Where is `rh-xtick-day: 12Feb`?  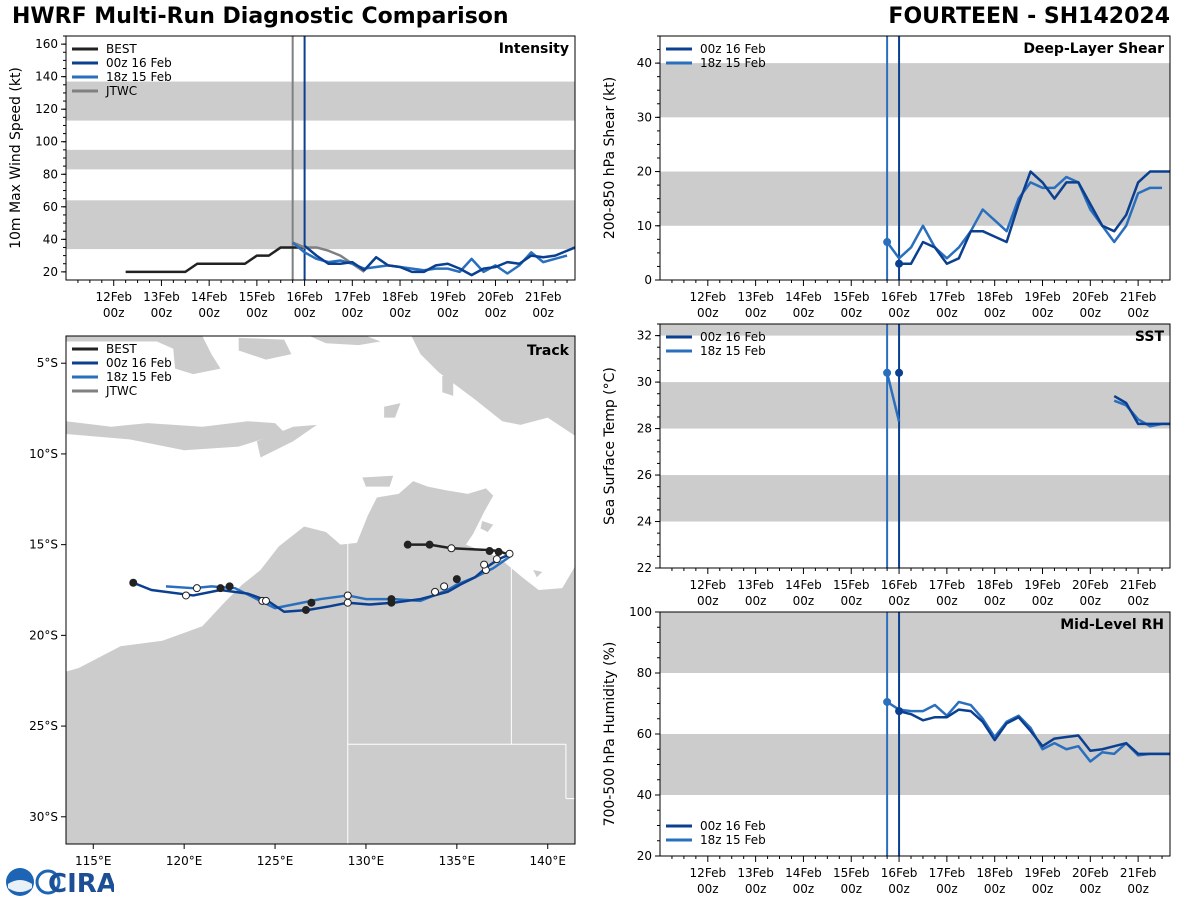 rh-xtick-day: 12Feb is located at coordinates (708, 873).